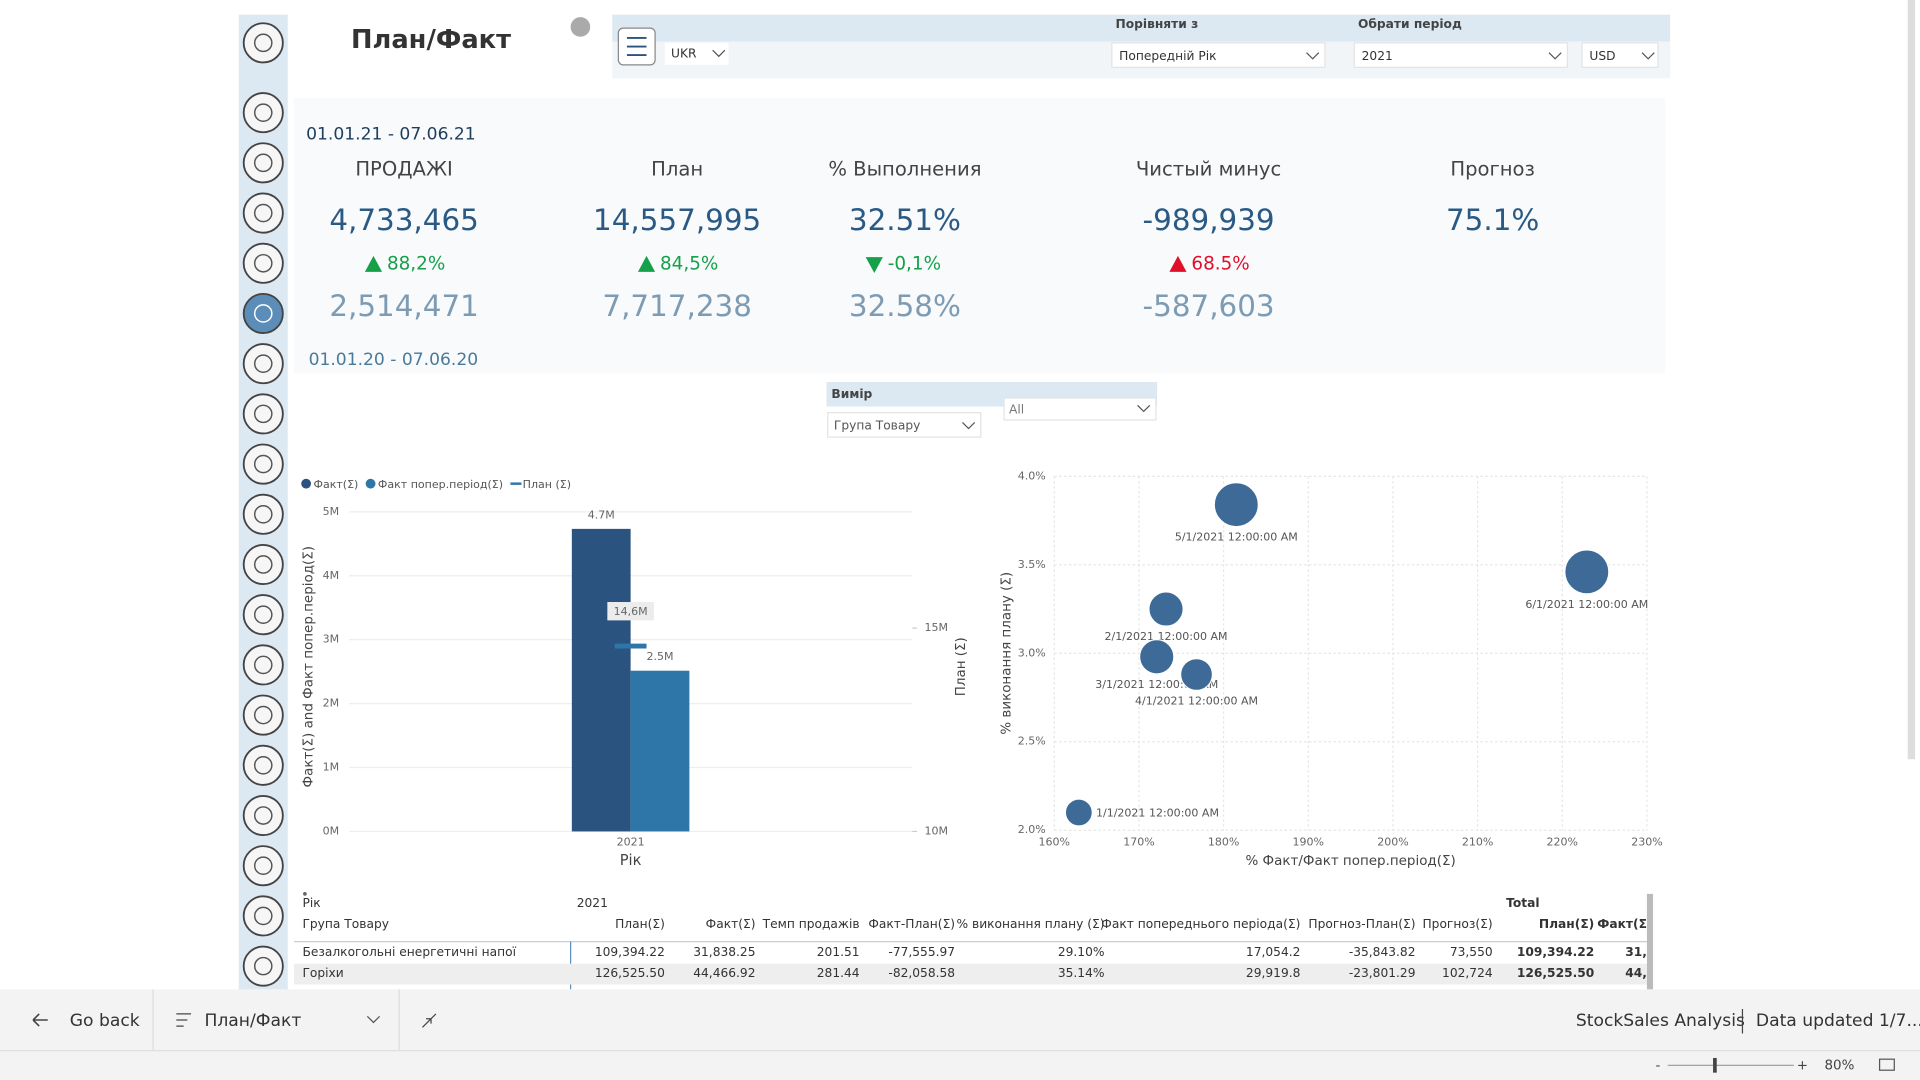  What do you see at coordinates (936, 830) in the screenshot?
I see `y2-tick-label: 10M` at bounding box center [936, 830].